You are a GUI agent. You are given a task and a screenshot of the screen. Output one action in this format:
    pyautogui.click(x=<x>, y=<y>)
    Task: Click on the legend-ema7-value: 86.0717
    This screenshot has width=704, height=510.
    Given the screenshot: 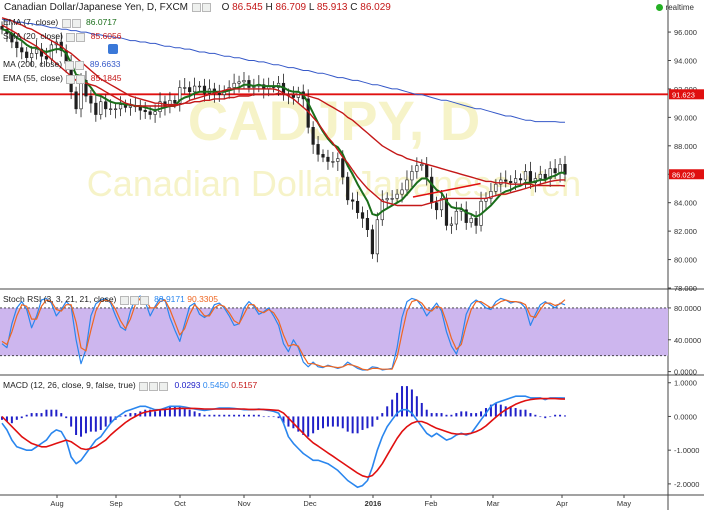 What is the action you would take?
    pyautogui.click(x=101, y=22)
    